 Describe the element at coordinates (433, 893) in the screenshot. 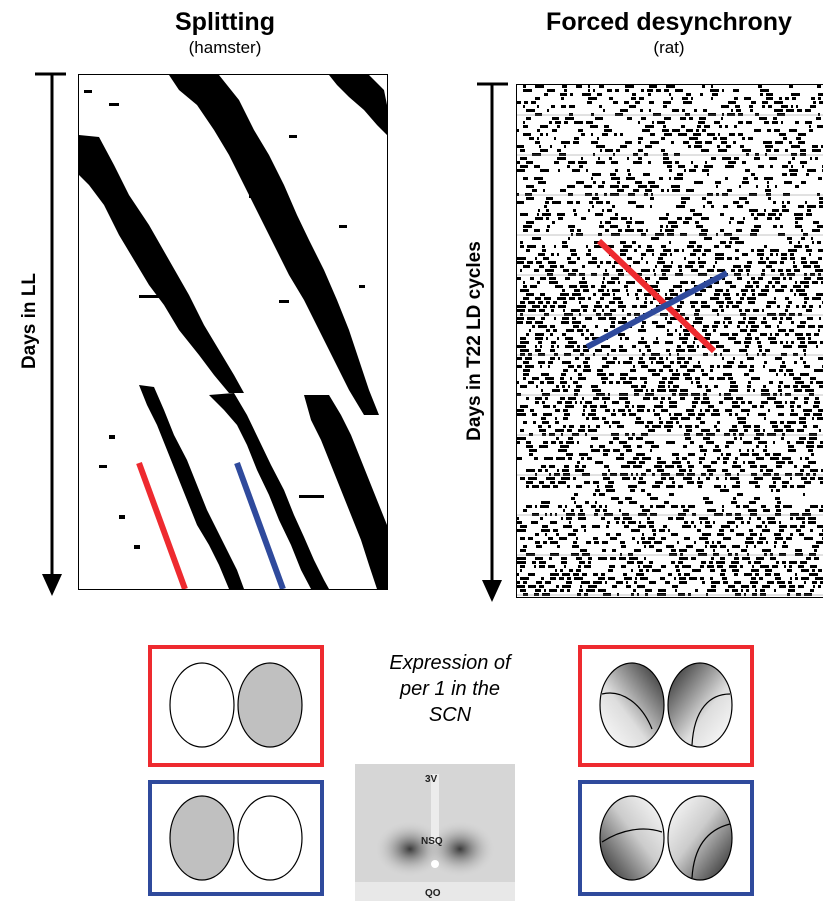

I see `micrograph-label-qo: QO` at that location.